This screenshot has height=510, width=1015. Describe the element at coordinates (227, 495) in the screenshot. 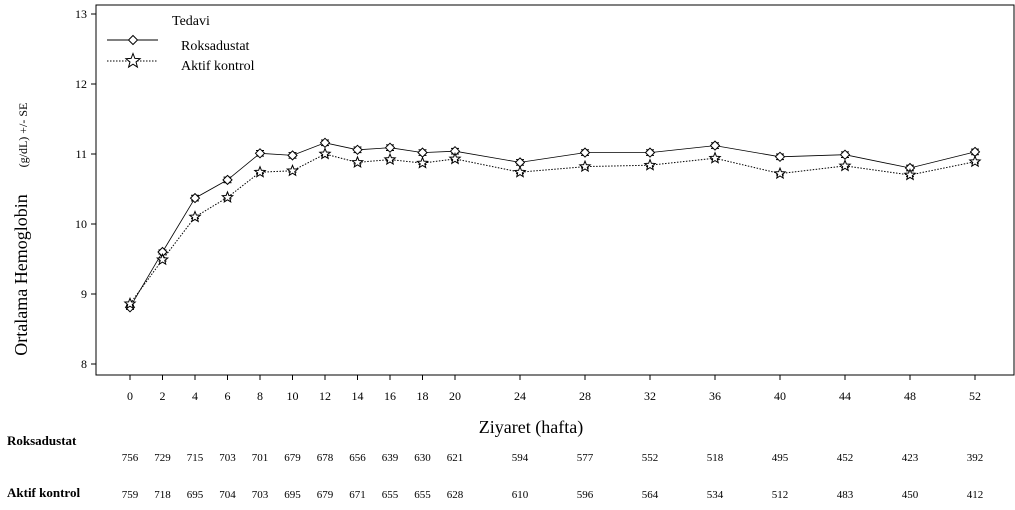

I see `at-risk-count-aktif-kontrol: 704` at that location.